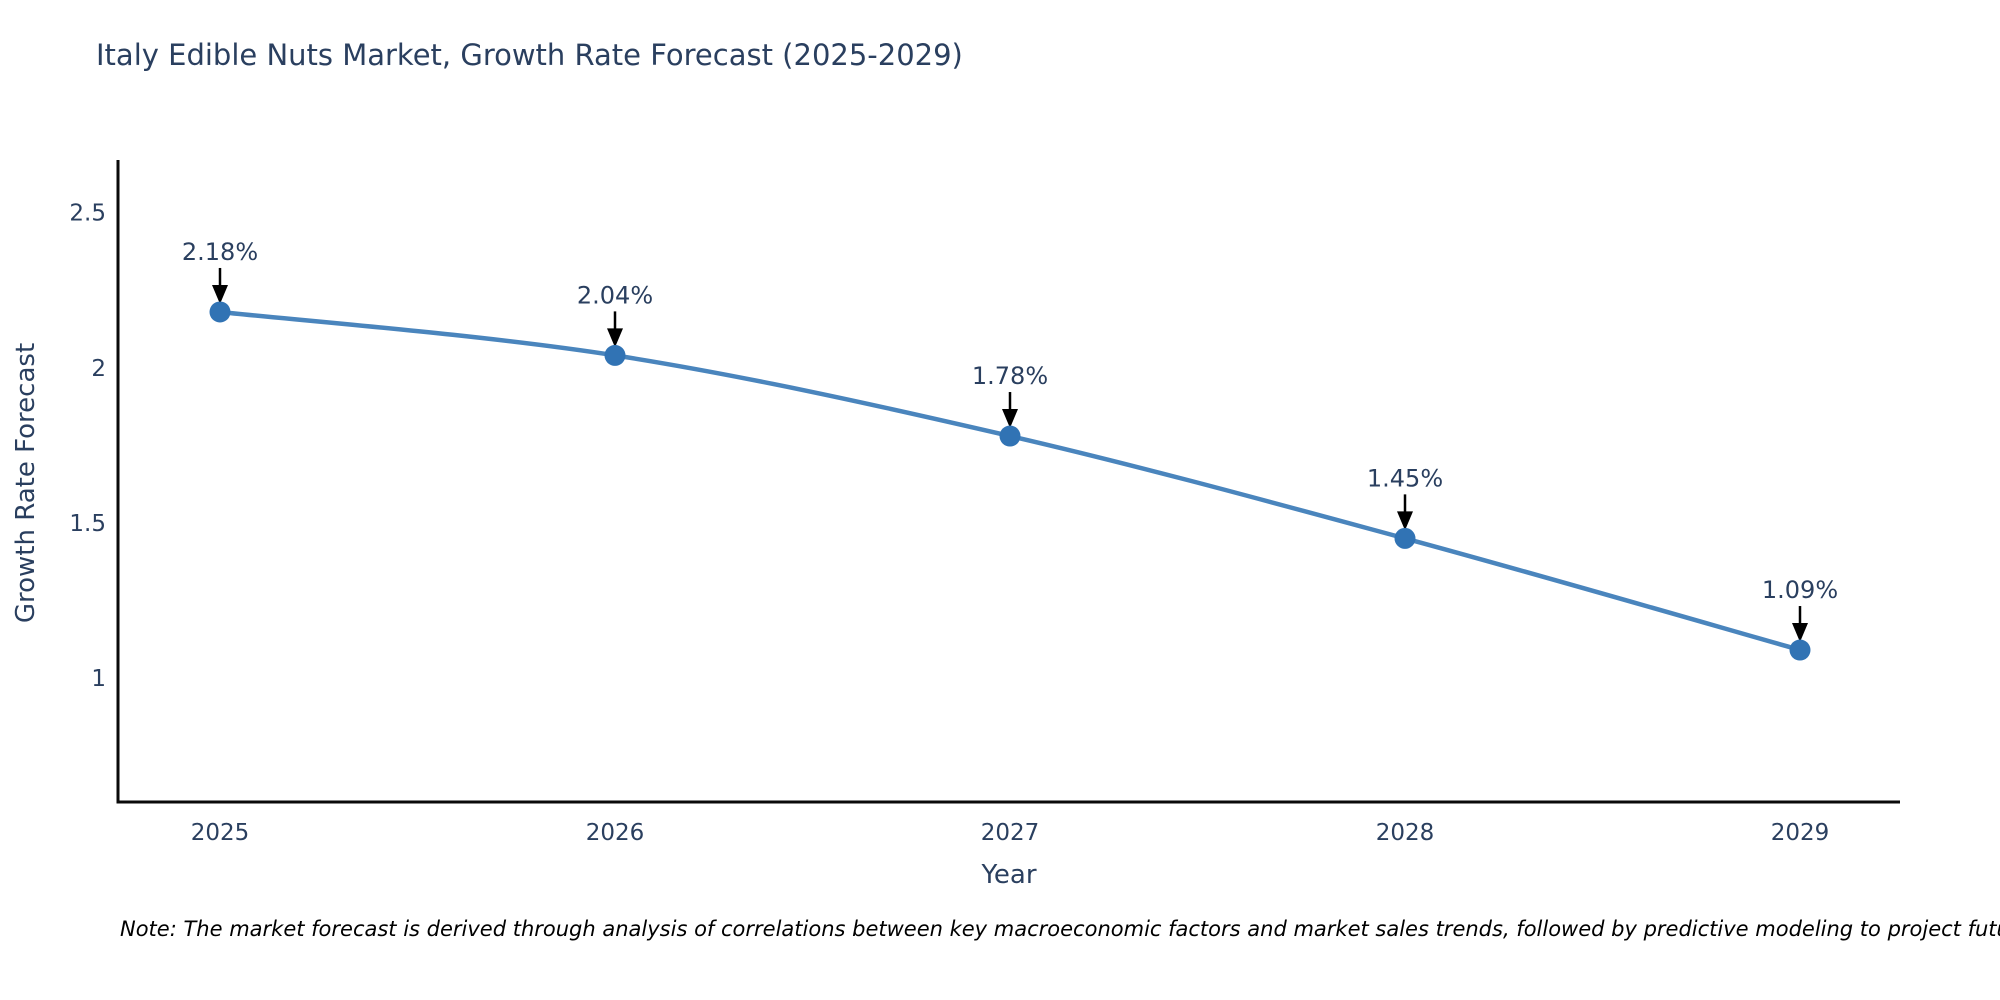 This screenshot has width=2000, height=1000. What do you see at coordinates (220, 833) in the screenshot?
I see `x-tick-label: 2025` at bounding box center [220, 833].